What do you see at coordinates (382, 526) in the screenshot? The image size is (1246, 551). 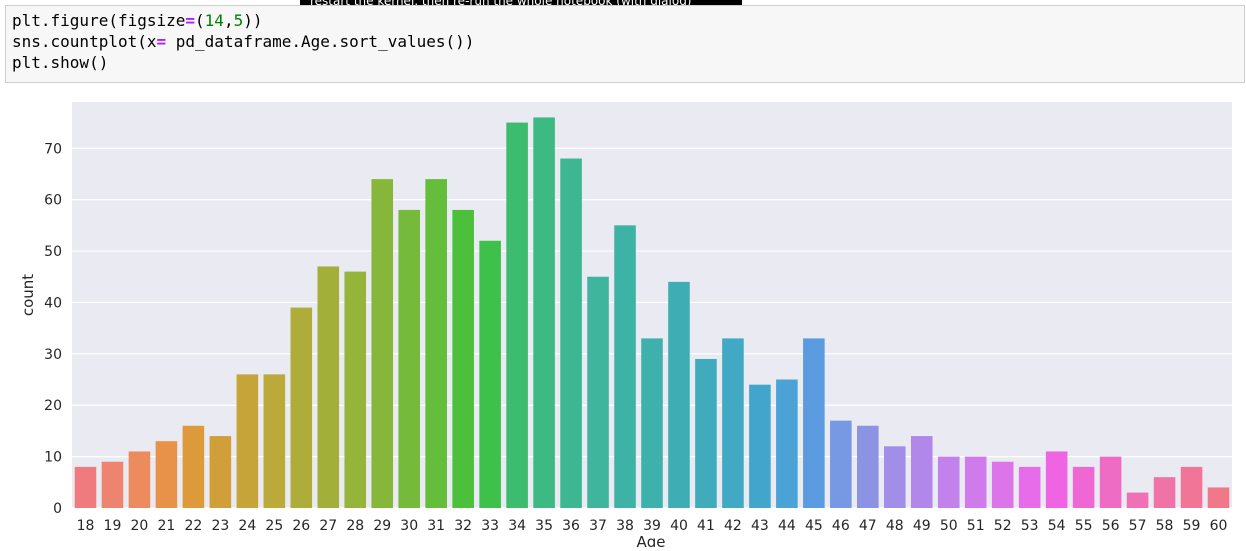 I see `x-tick-label: 29` at bounding box center [382, 526].